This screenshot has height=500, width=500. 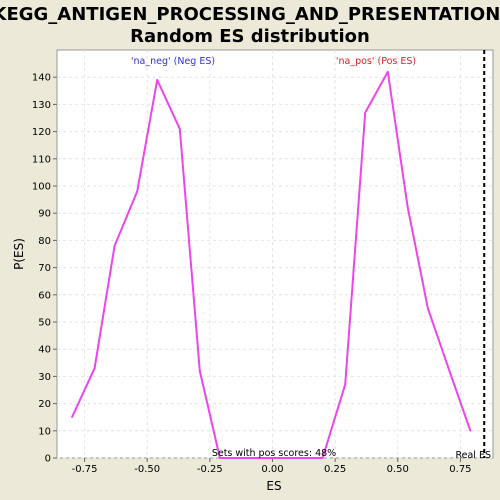 I want to click on x-axis-label: ES, so click(x=273, y=486).